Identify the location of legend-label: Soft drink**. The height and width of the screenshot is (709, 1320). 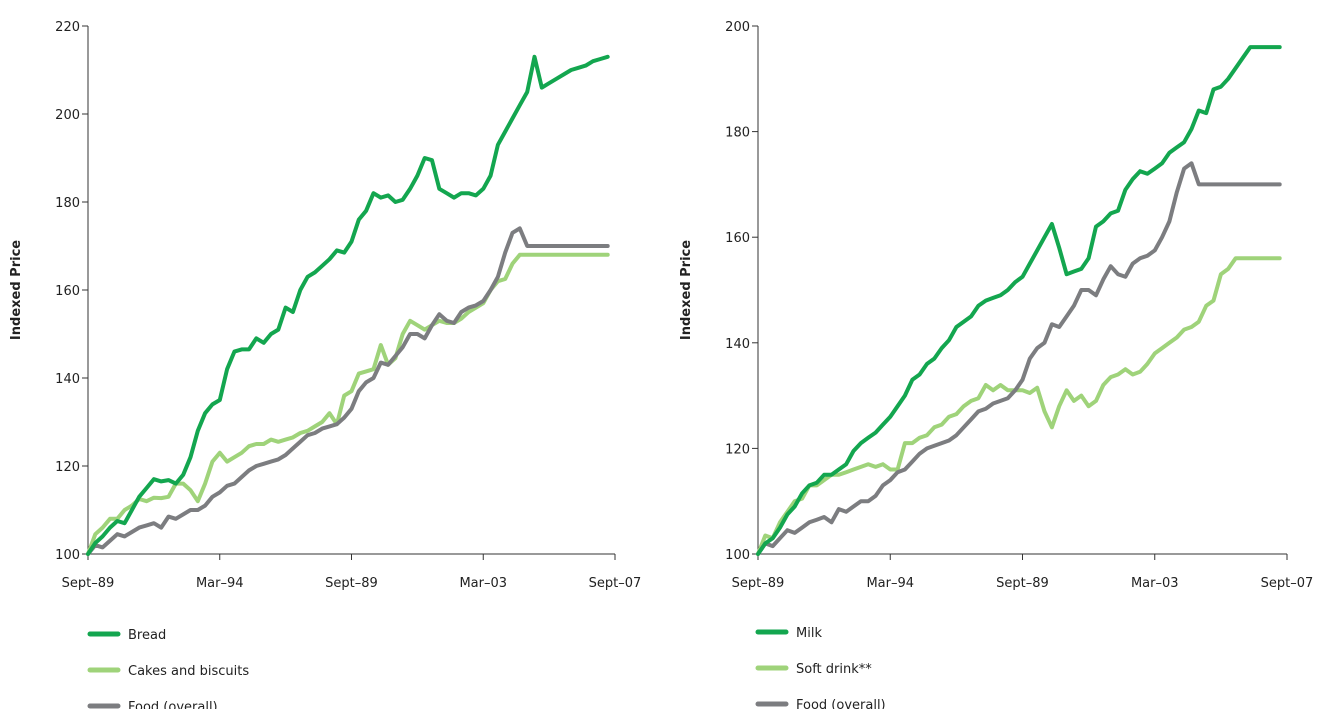
(834, 669).